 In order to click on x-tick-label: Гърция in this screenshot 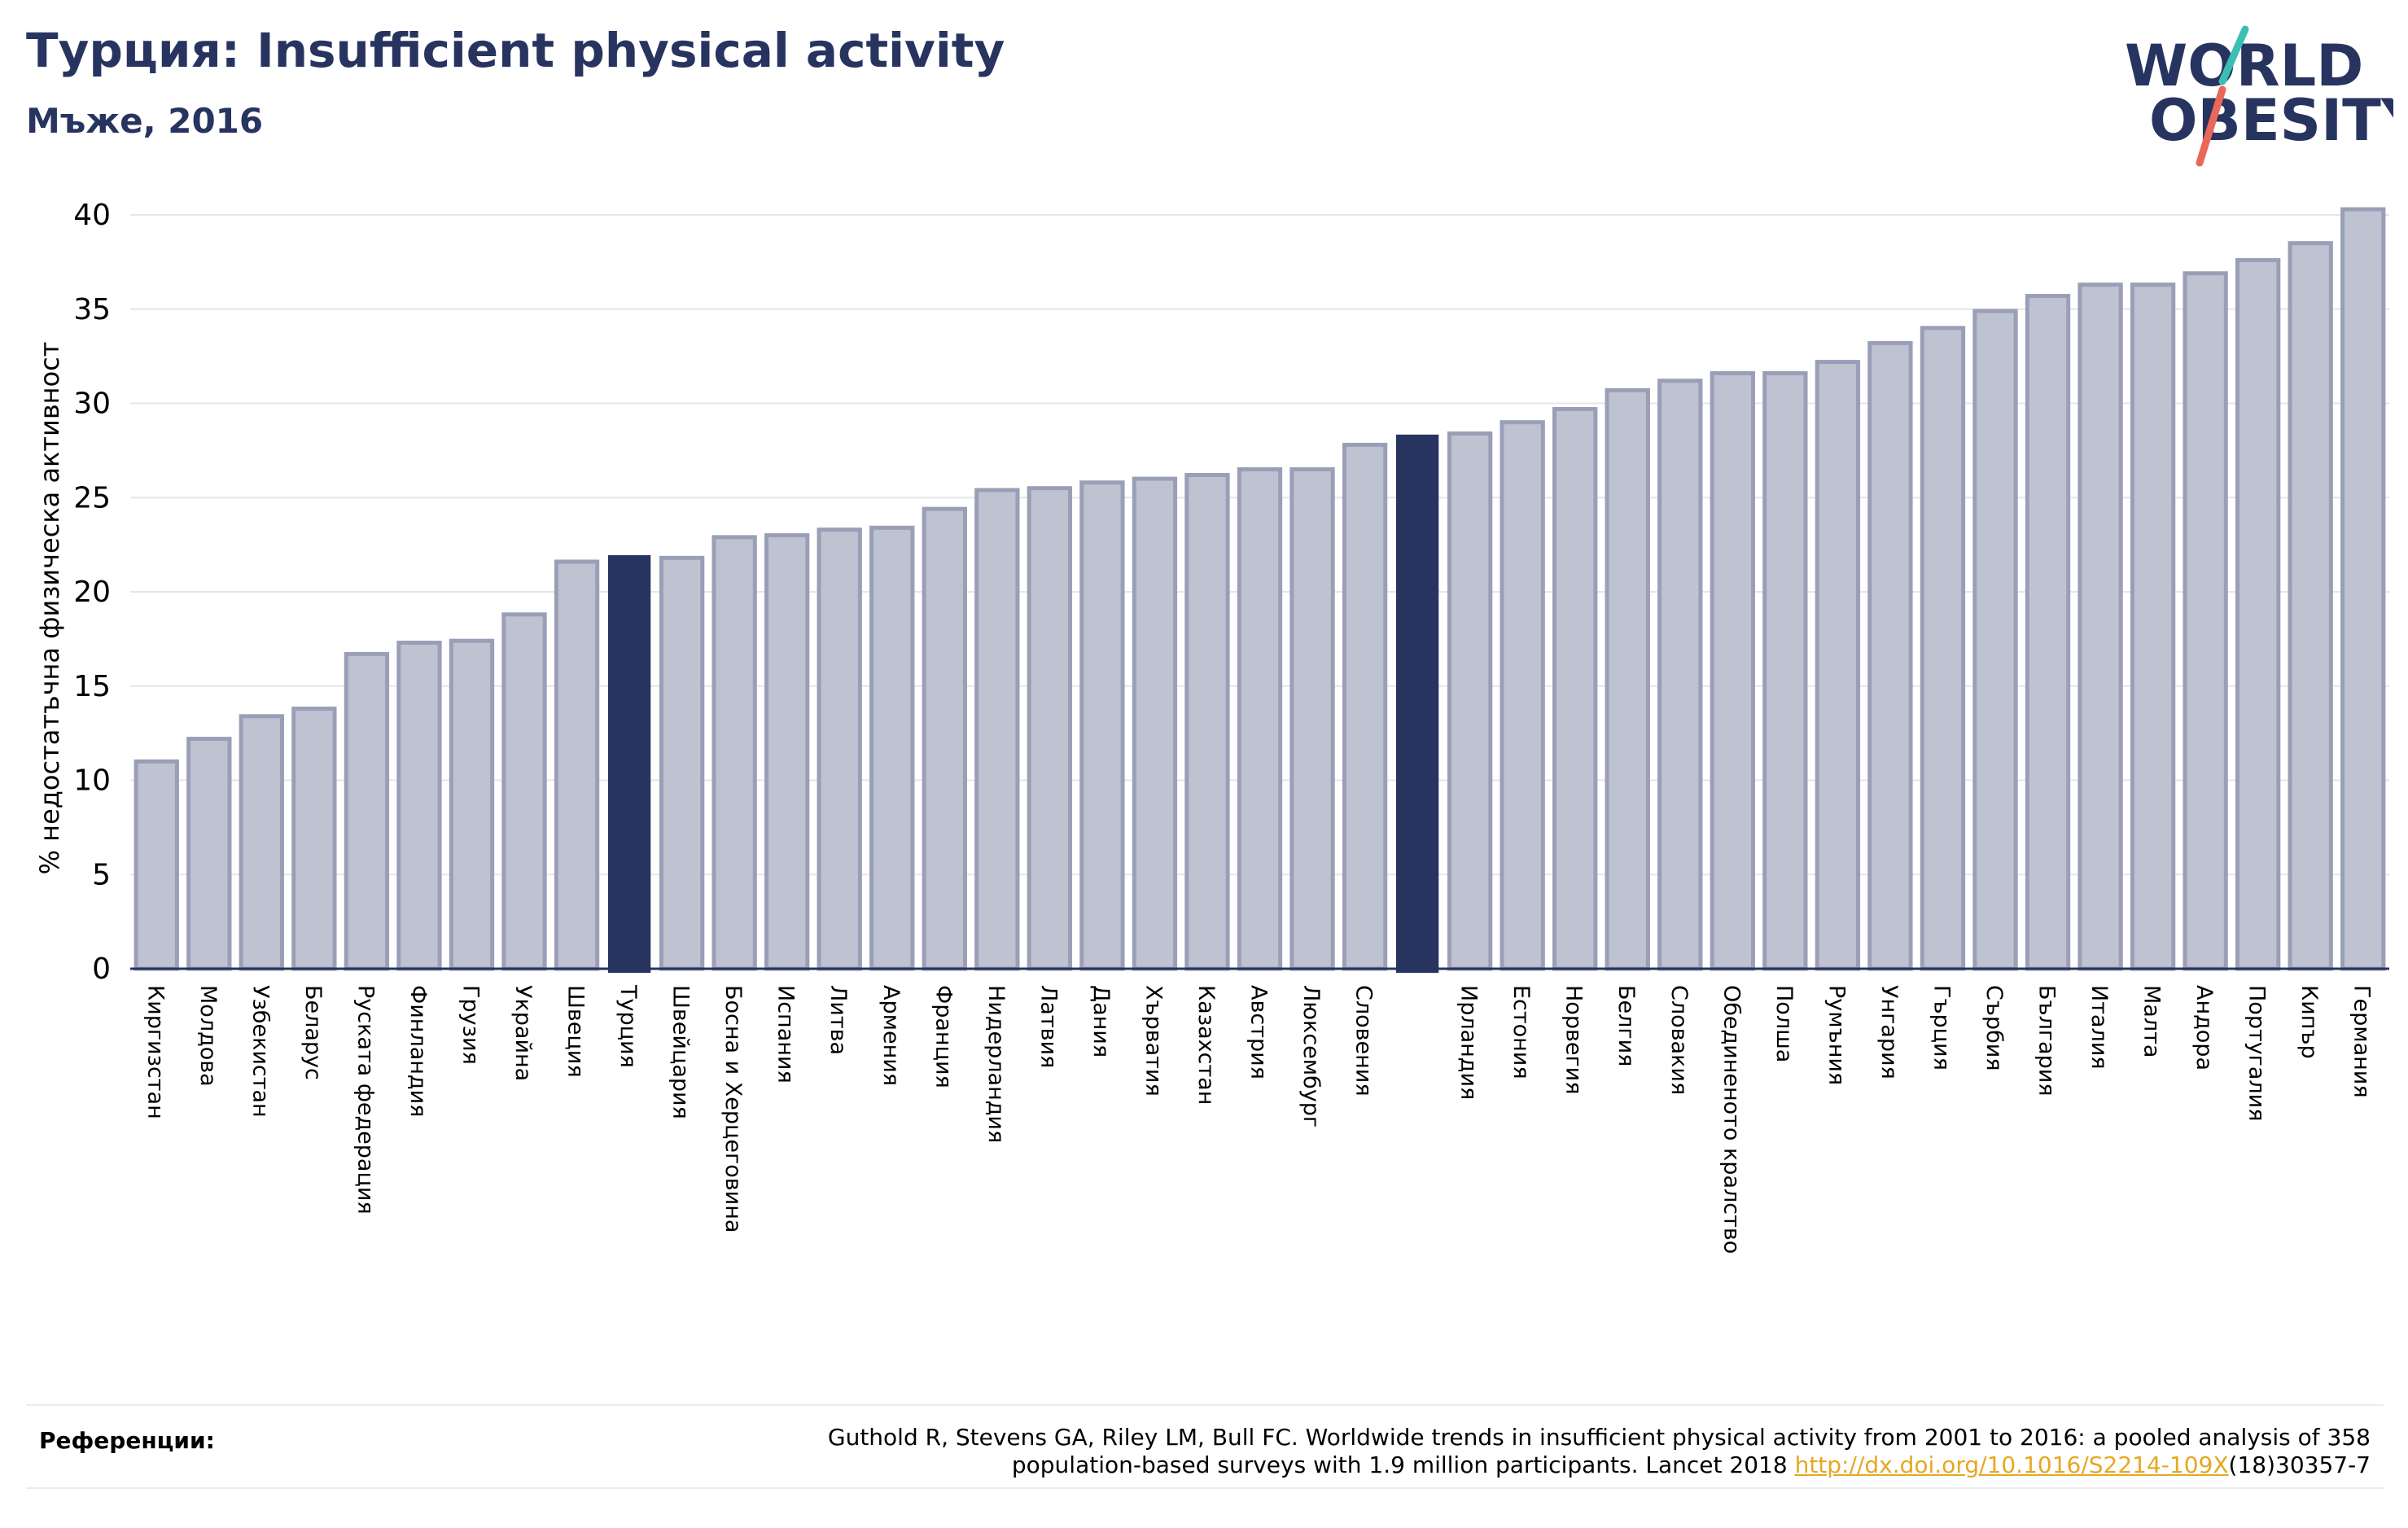, I will do `click(1942, 1028)`.